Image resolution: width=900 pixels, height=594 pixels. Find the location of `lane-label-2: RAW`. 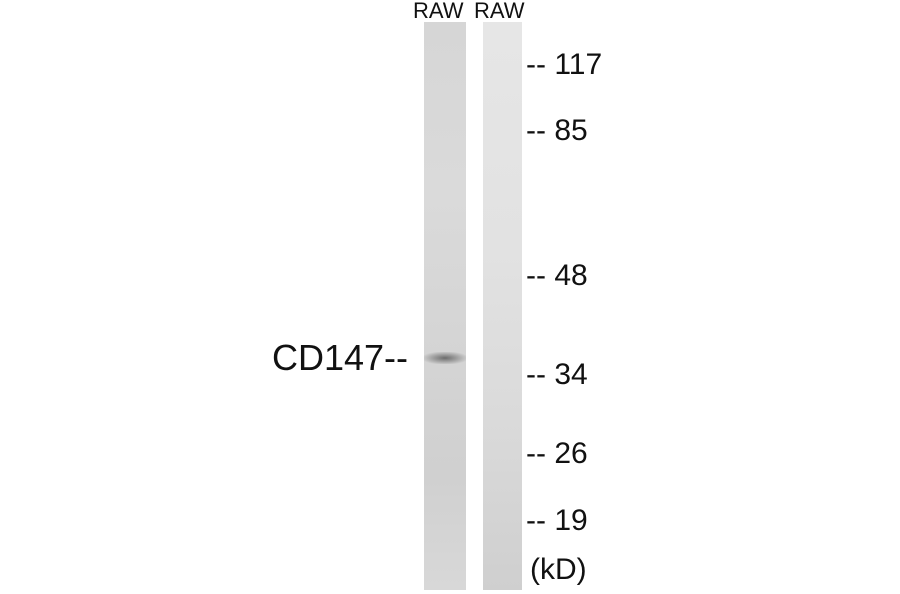

lane-label-2: RAW is located at coordinates (499, 11).